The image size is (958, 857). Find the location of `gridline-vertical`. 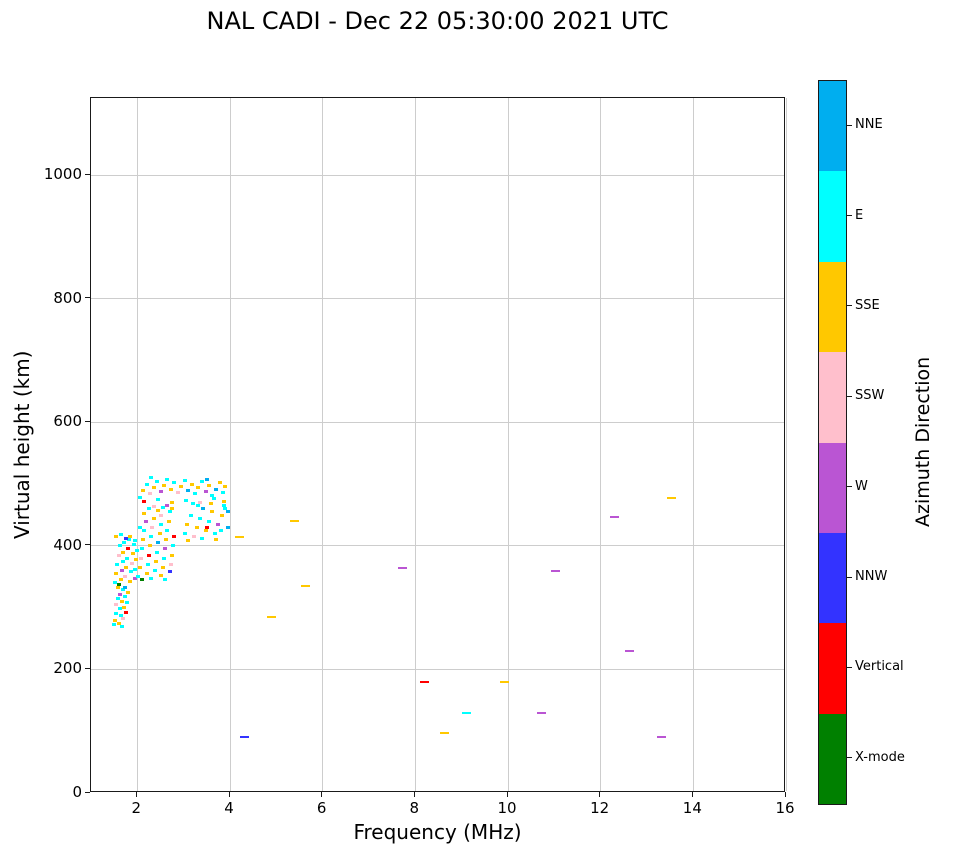

gridline-vertical is located at coordinates (786, 444).